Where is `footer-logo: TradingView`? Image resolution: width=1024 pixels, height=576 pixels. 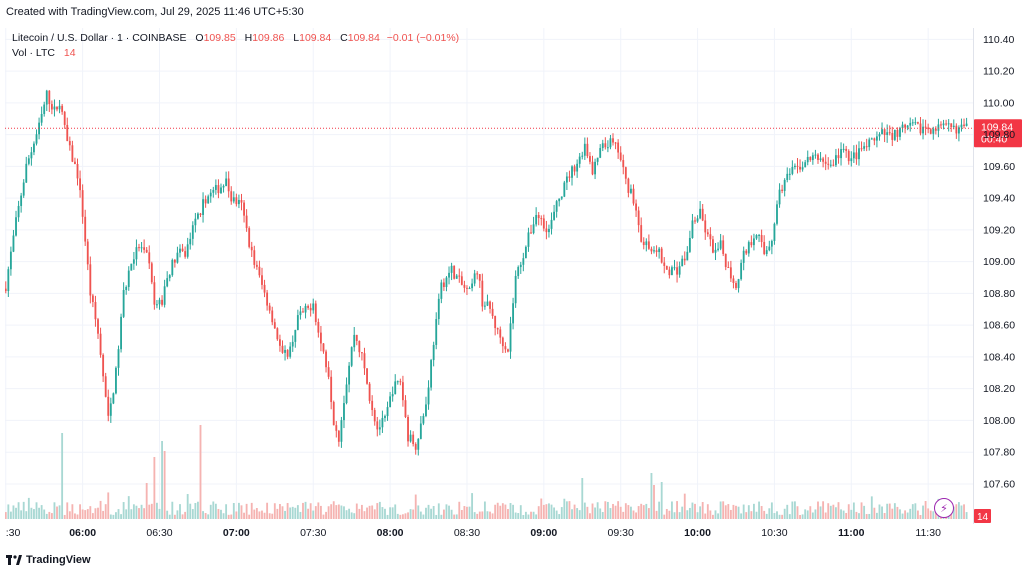
footer-logo: TradingView is located at coordinates (48, 560).